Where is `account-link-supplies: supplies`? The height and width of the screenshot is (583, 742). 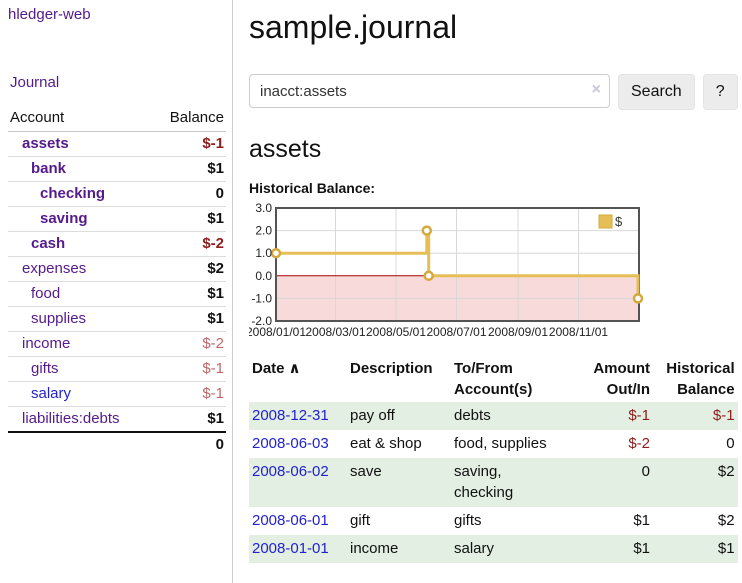
account-link-supplies: supplies is located at coordinates (59, 318).